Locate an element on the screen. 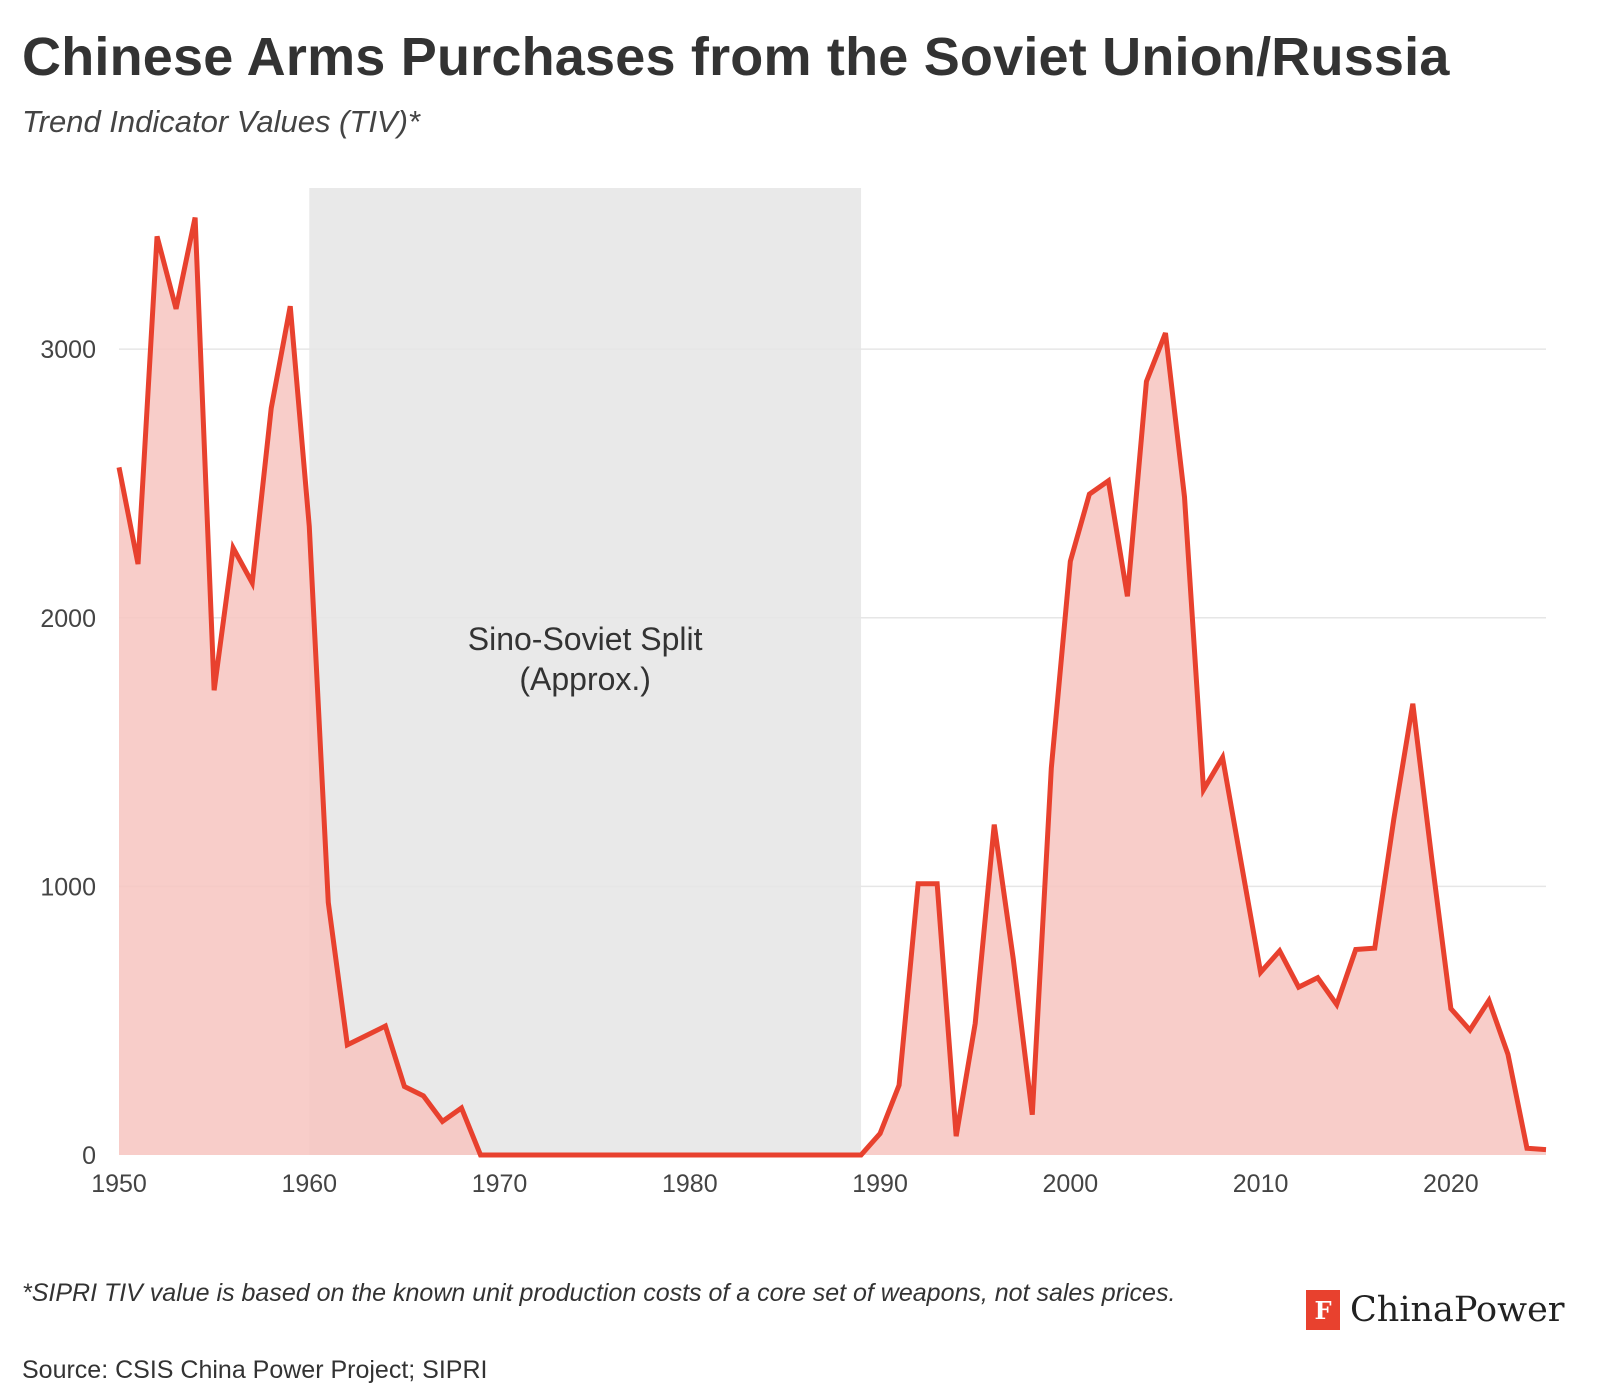 Image resolution: width=1600 pixels, height=1400 pixels. brand-logo: F ChinaPower is located at coordinates (1435, 1310).